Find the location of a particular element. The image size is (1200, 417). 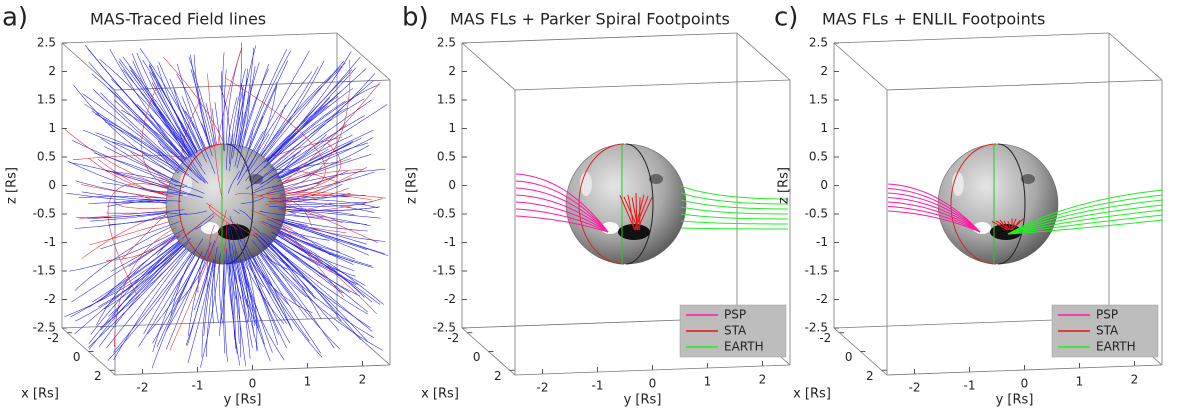

y-tick-label: 1 is located at coordinates (308, 382).